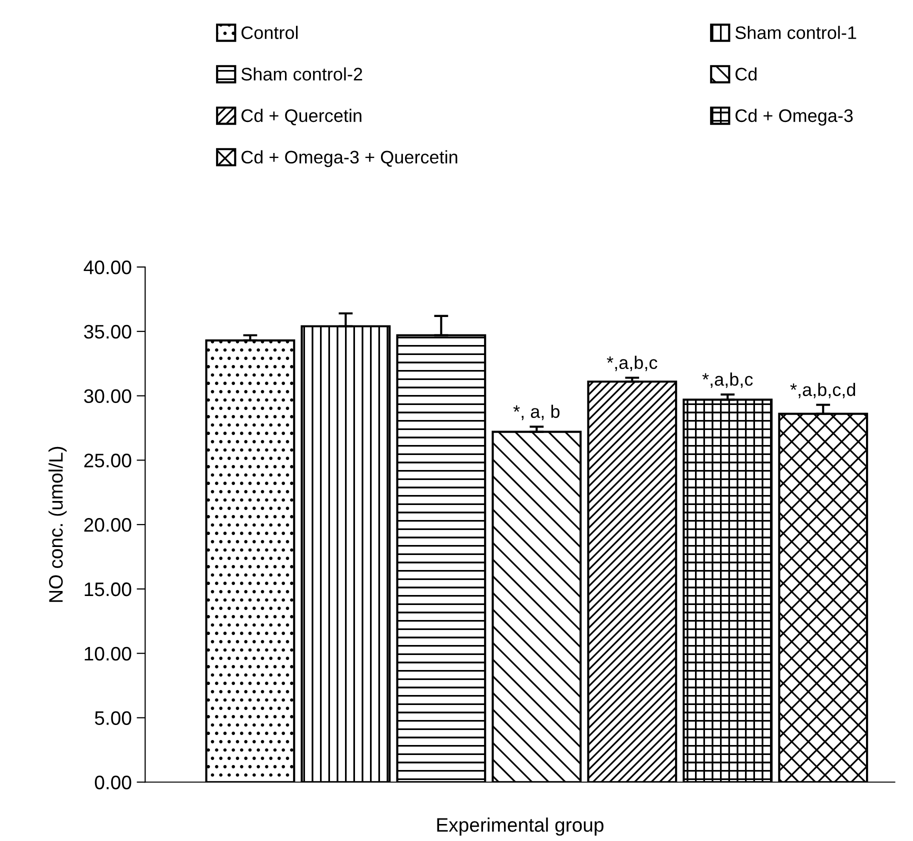 This screenshot has width=913, height=841. Describe the element at coordinates (794, 117) in the screenshot. I see `legend-label: Cd + Omega-3` at that location.